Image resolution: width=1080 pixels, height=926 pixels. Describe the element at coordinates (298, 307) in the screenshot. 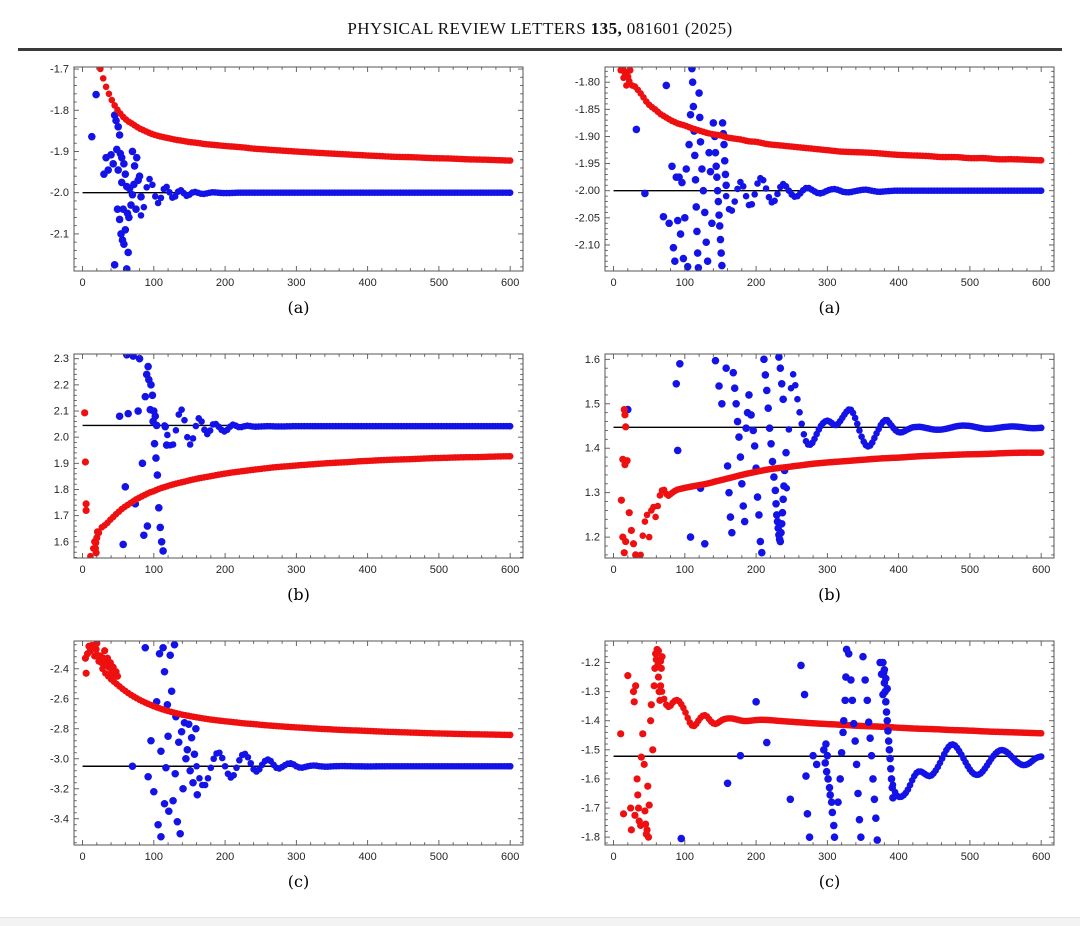

I see `figure-caption: (a)` at that location.